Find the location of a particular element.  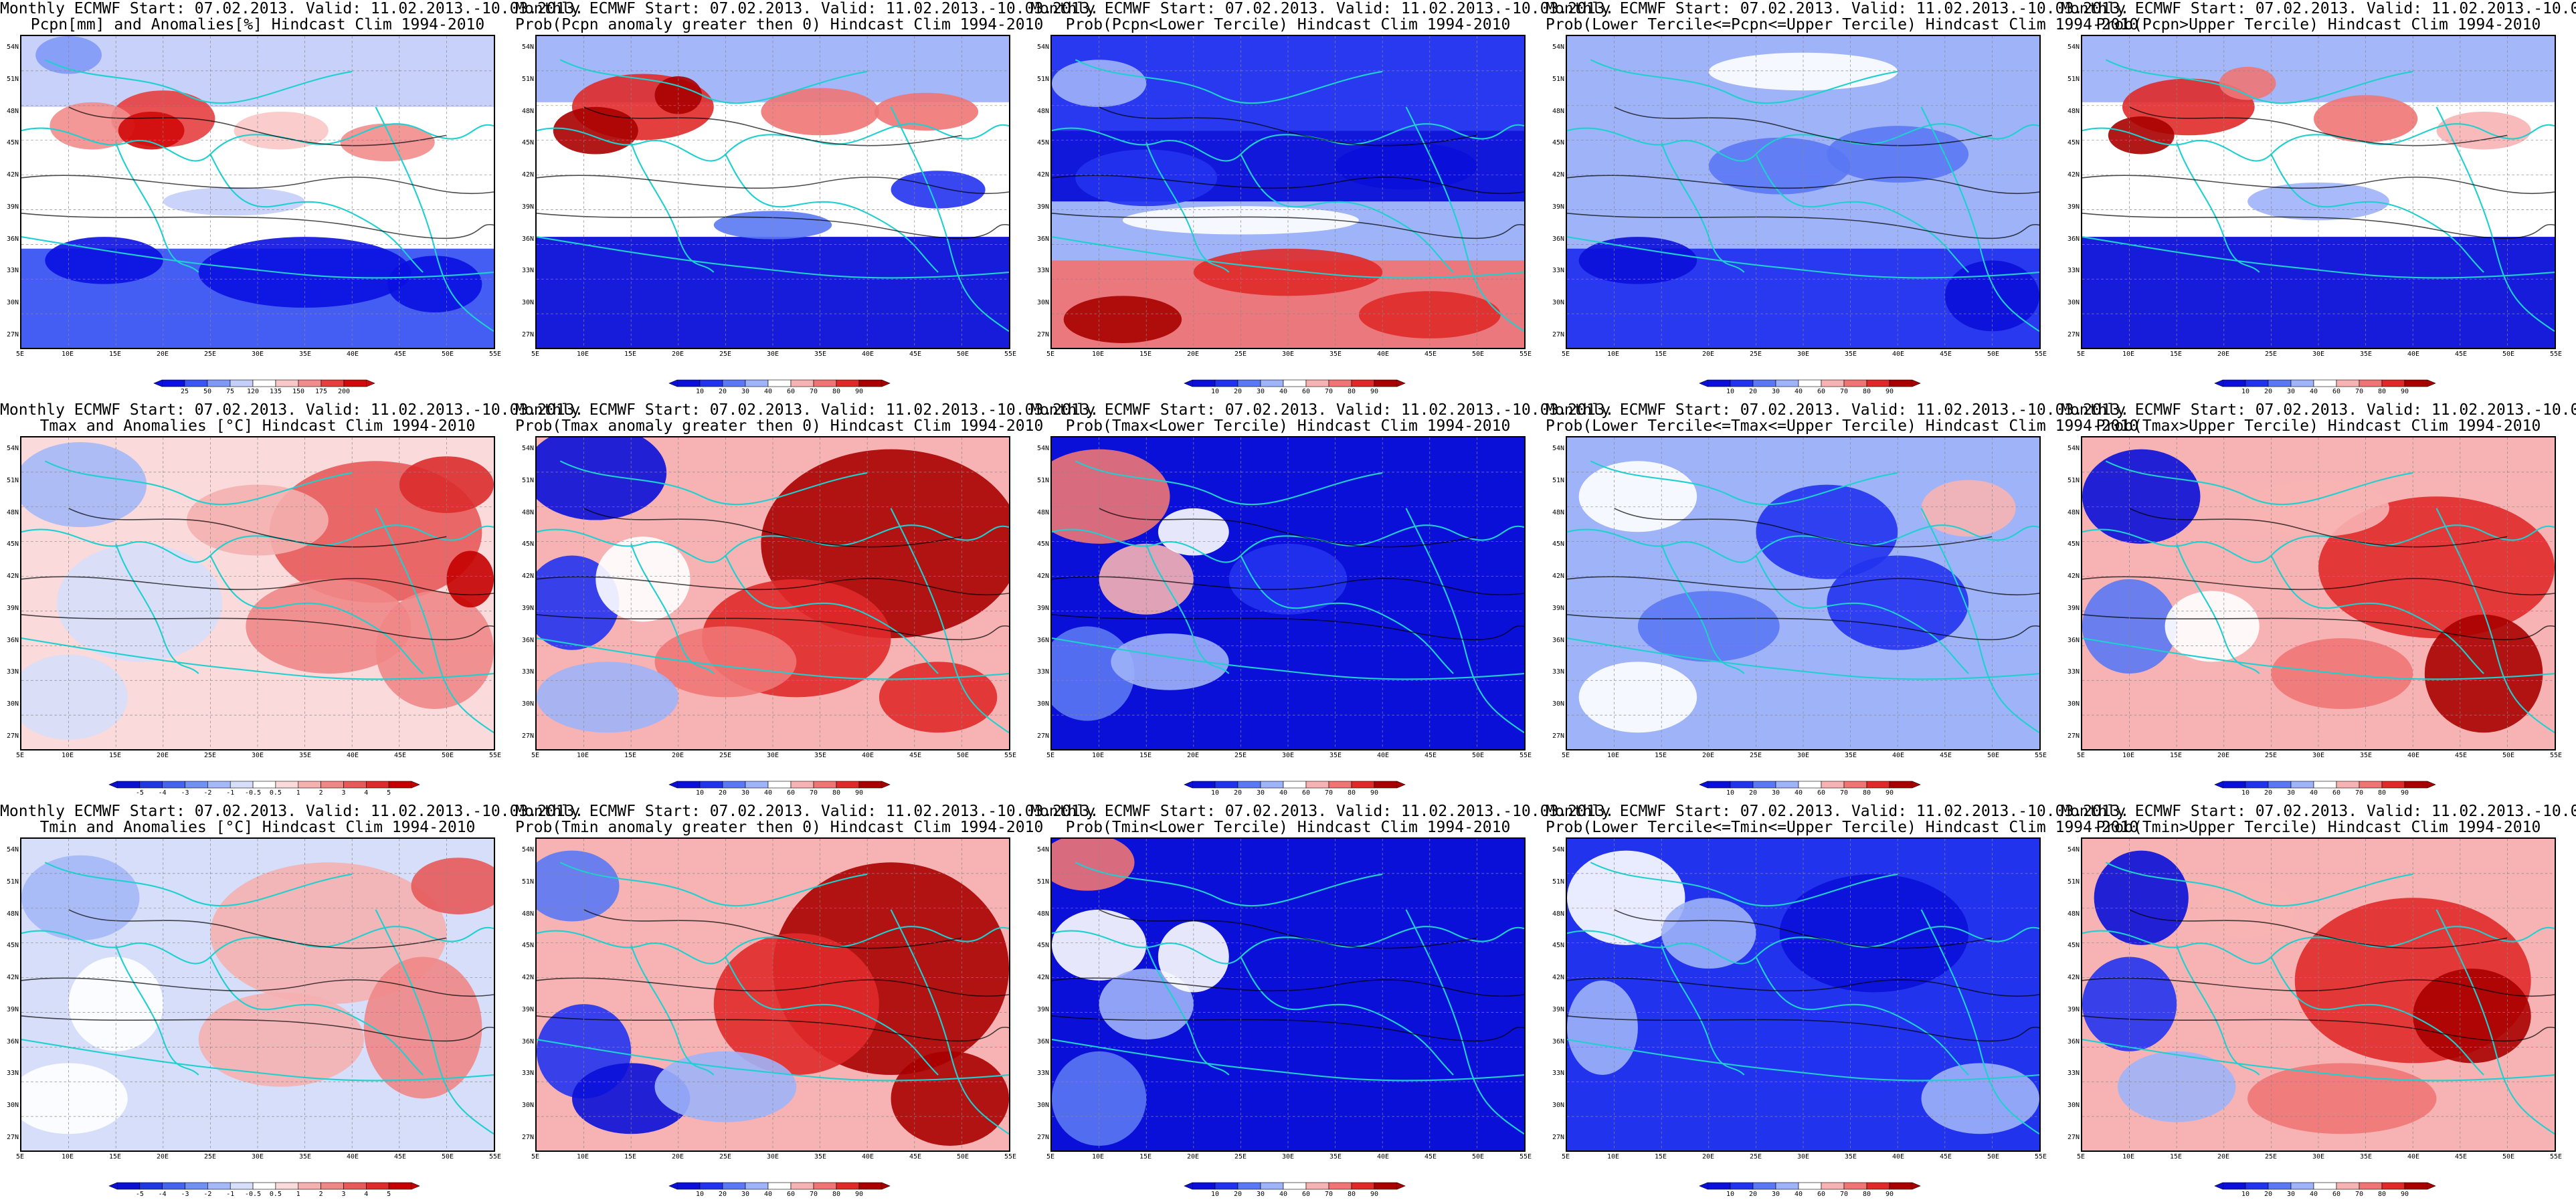

lon-tick-label: 30E is located at coordinates (257, 755).